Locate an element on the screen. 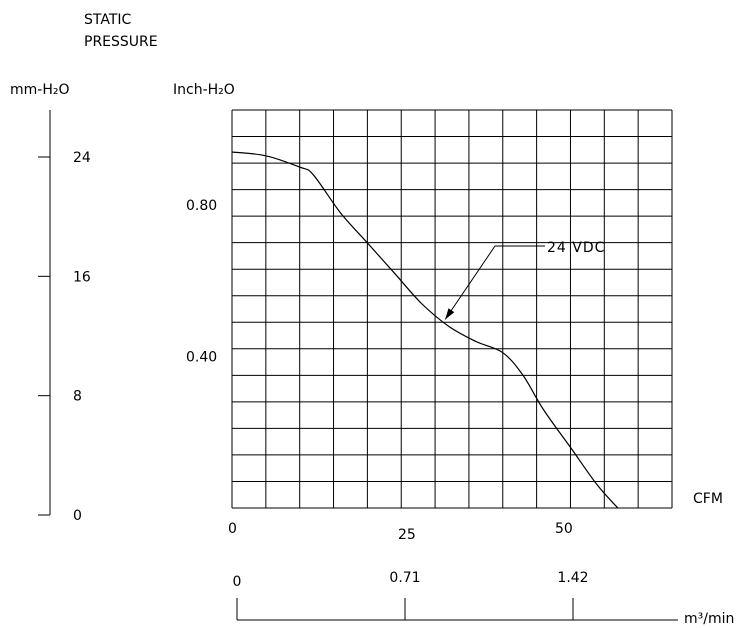 Image resolution: width=741 pixels, height=628 pixels. cfm-tick-labels: 0 25 50 is located at coordinates (400, 532).